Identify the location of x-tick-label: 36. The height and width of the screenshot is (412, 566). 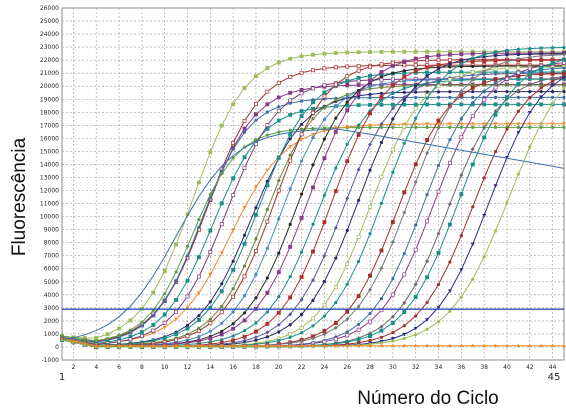
(461, 367).